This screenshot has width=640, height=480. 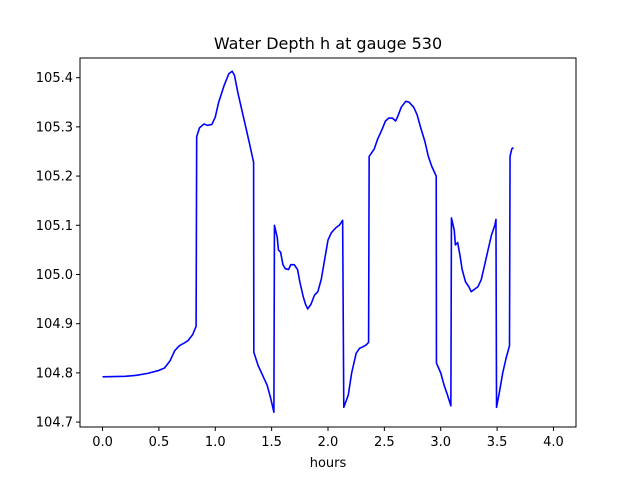 What do you see at coordinates (440, 442) in the screenshot?
I see `x-tick-label: 3.0` at bounding box center [440, 442].